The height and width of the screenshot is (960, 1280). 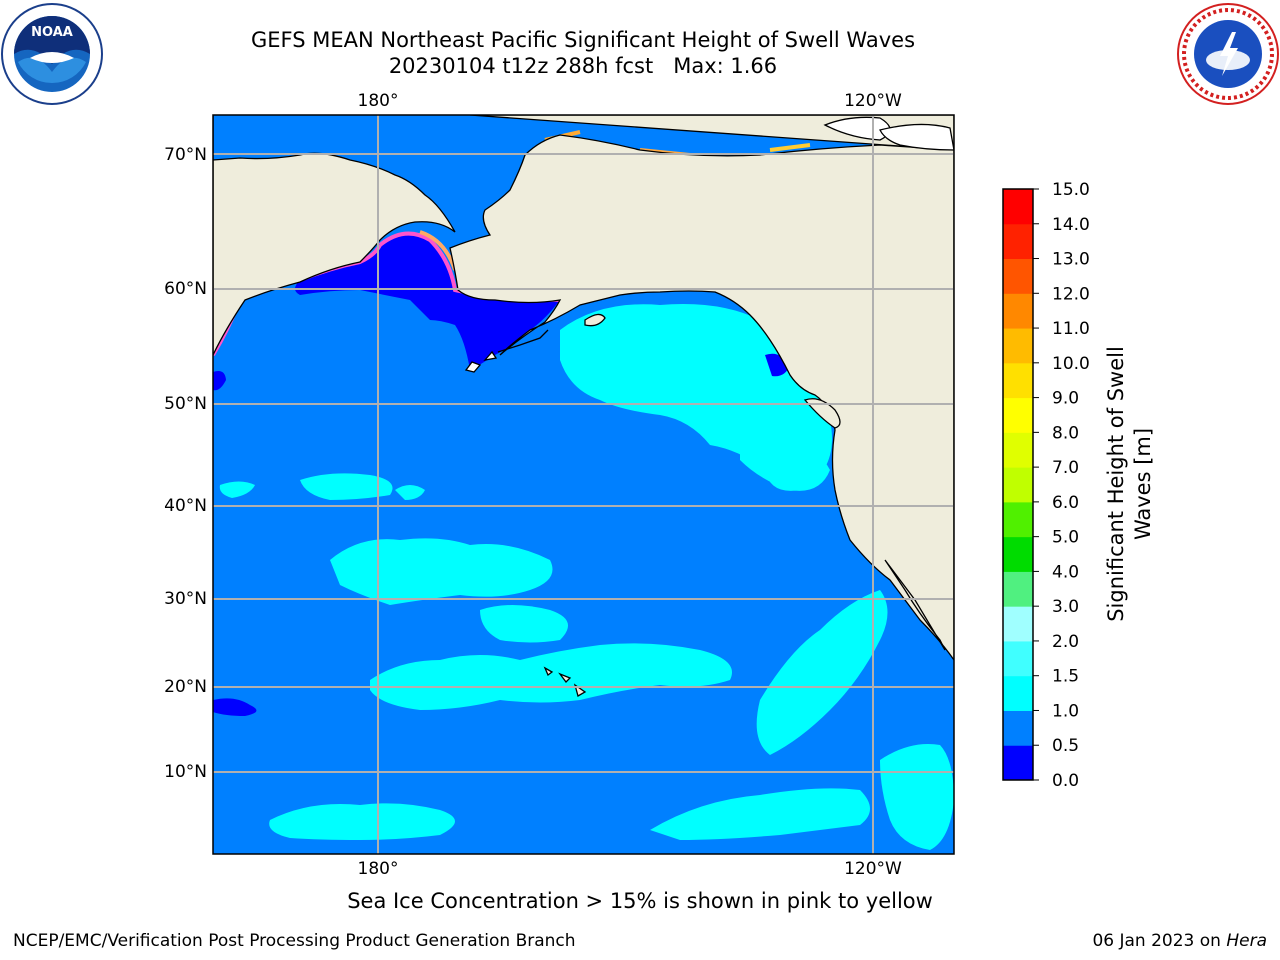 I want to click on noaa-logo: NOAA, so click(x=52, y=54).